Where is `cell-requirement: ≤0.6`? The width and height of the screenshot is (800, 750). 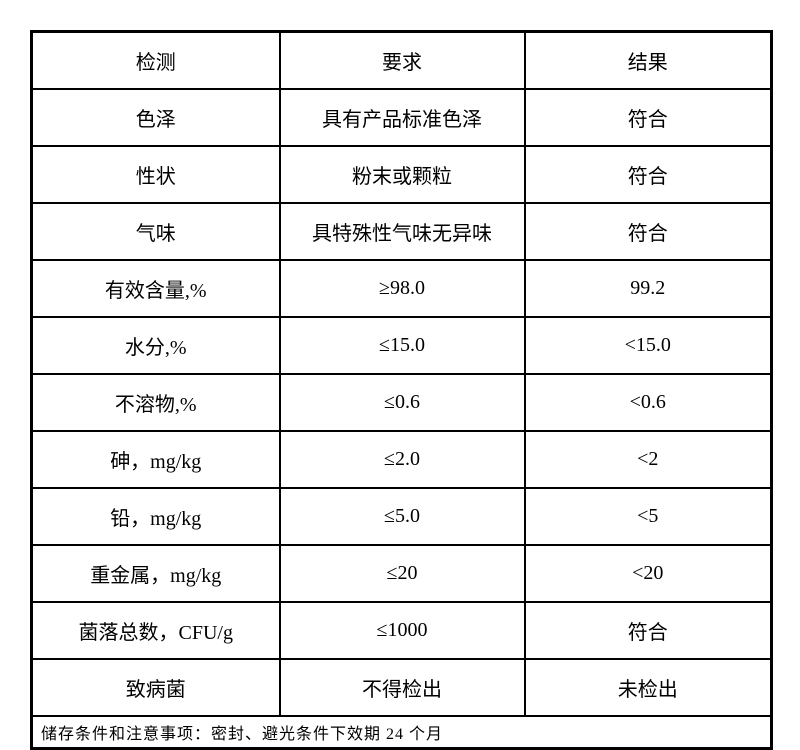 cell-requirement: ≤0.6 is located at coordinates (402, 402).